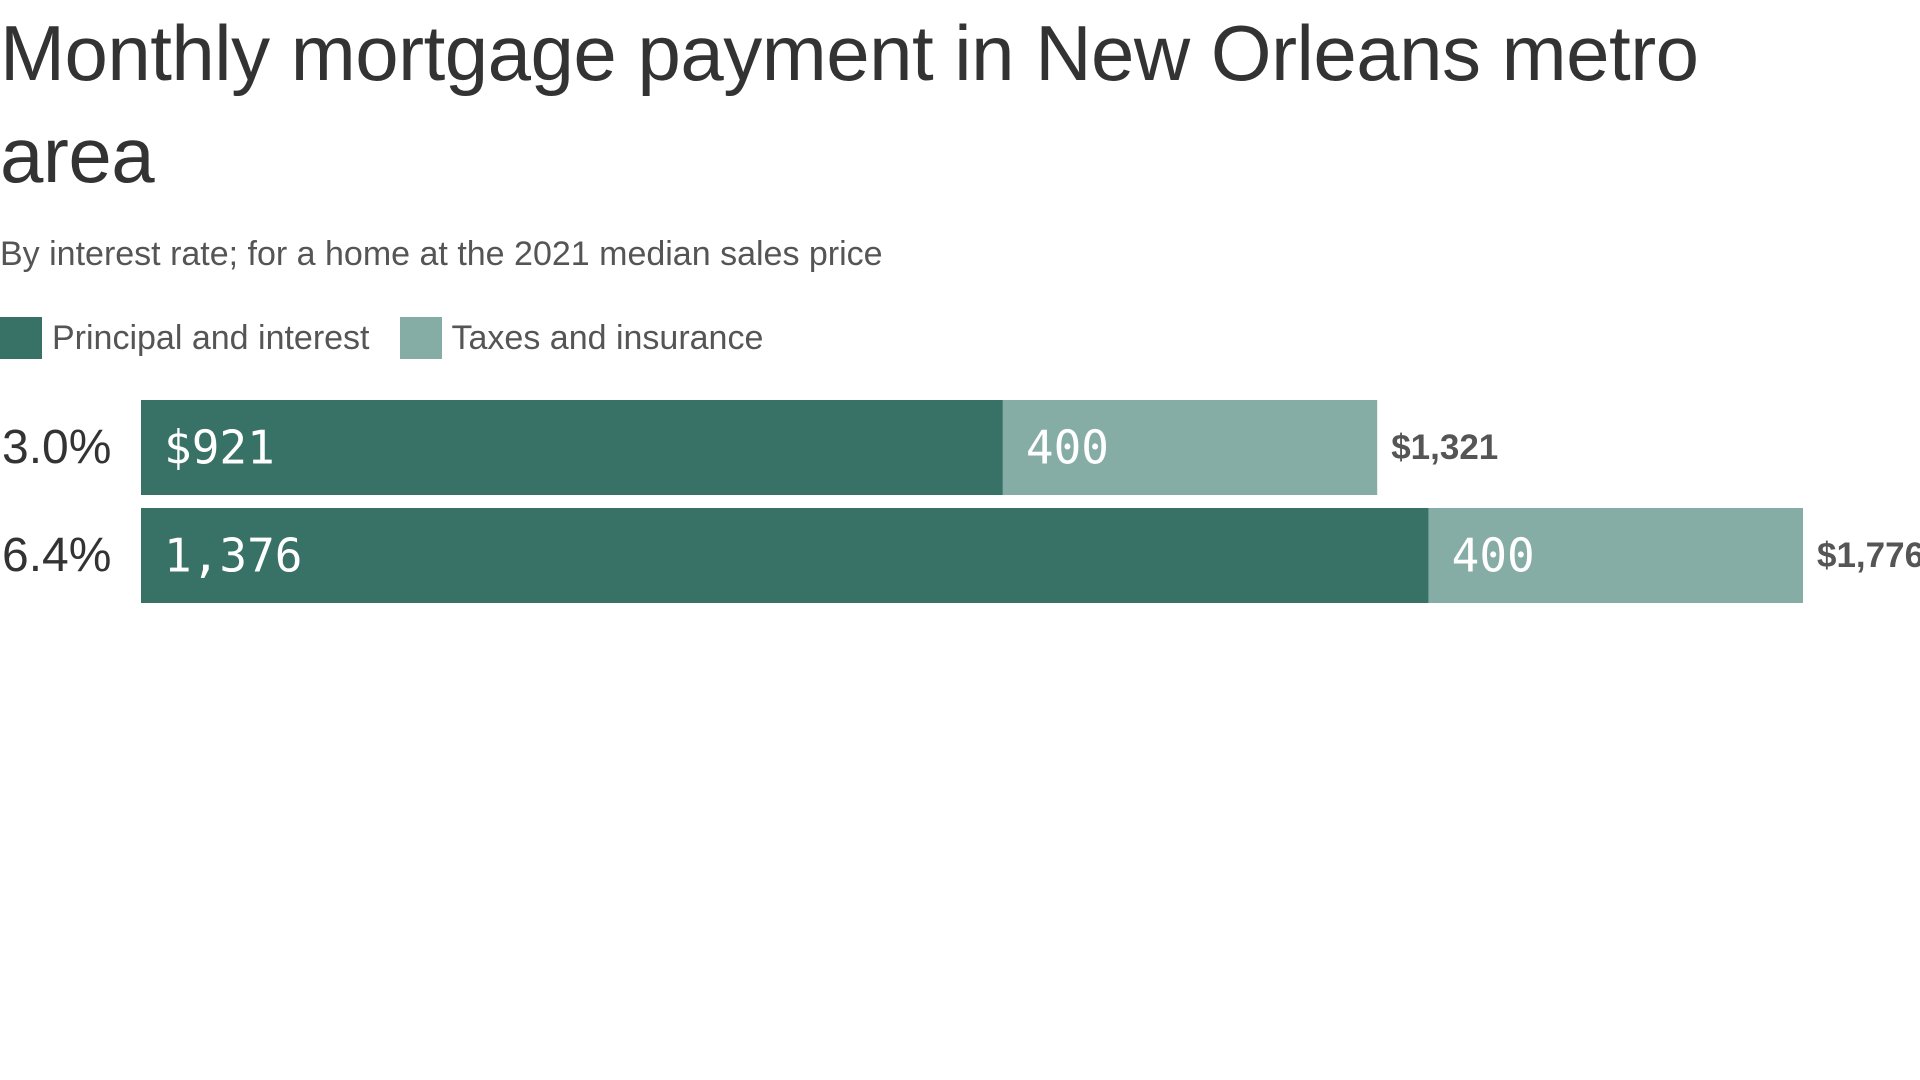 The width and height of the screenshot is (1920, 1080). Describe the element at coordinates (420, 338) in the screenshot. I see `legend-swatch-taxes-insurance` at that location.